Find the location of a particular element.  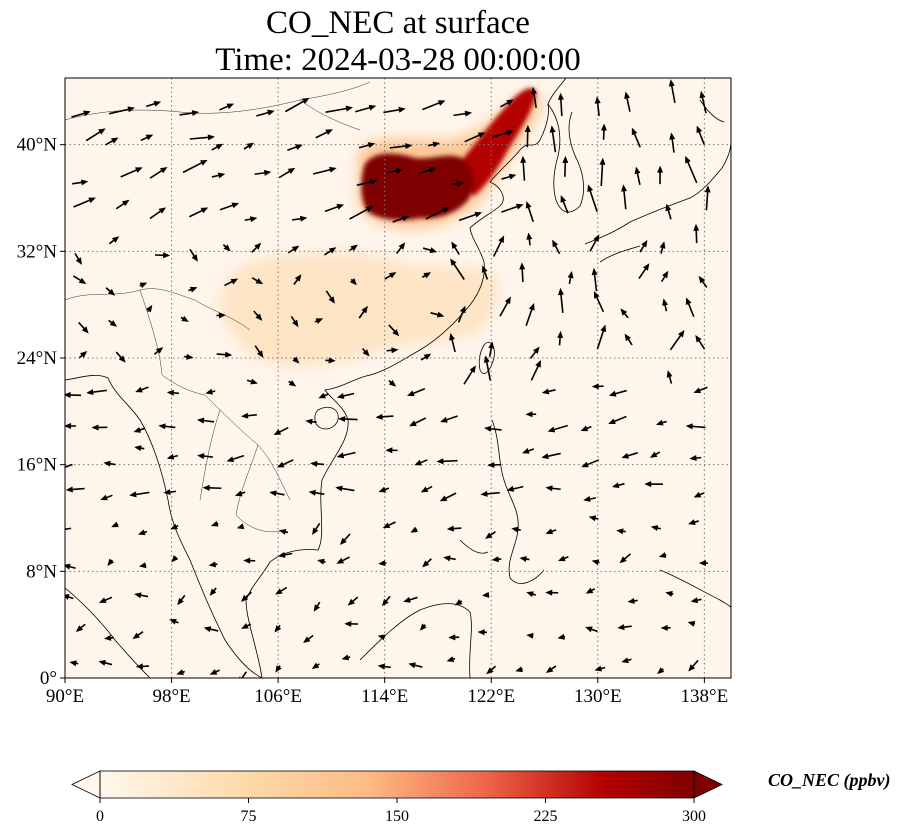

y-tick-label: 40°N is located at coordinates (37, 145).